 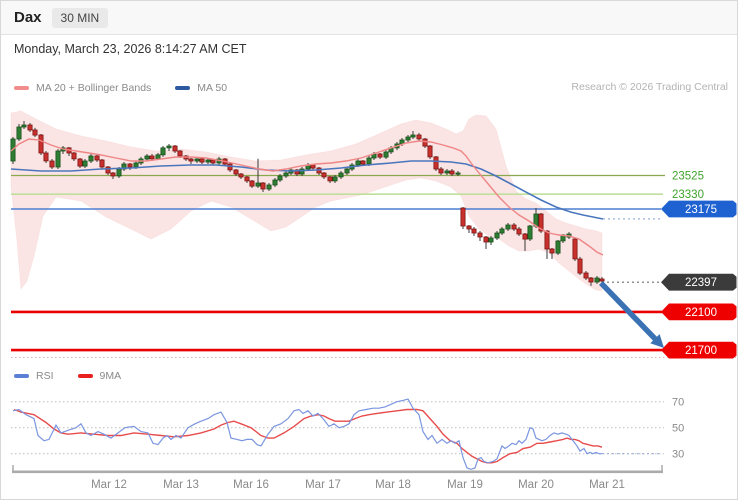 What do you see at coordinates (183, 88) in the screenshot?
I see `ma50-legend-swatch` at bounding box center [183, 88].